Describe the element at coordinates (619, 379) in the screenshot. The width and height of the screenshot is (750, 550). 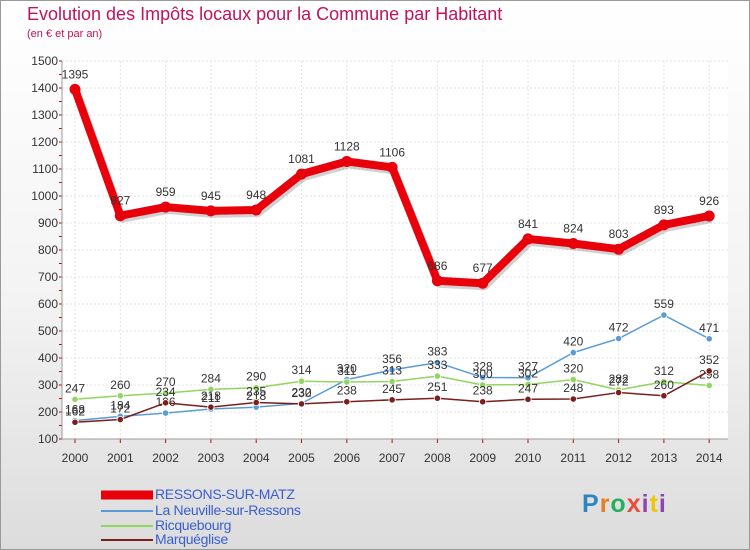
I see `data-label: 282` at that location.